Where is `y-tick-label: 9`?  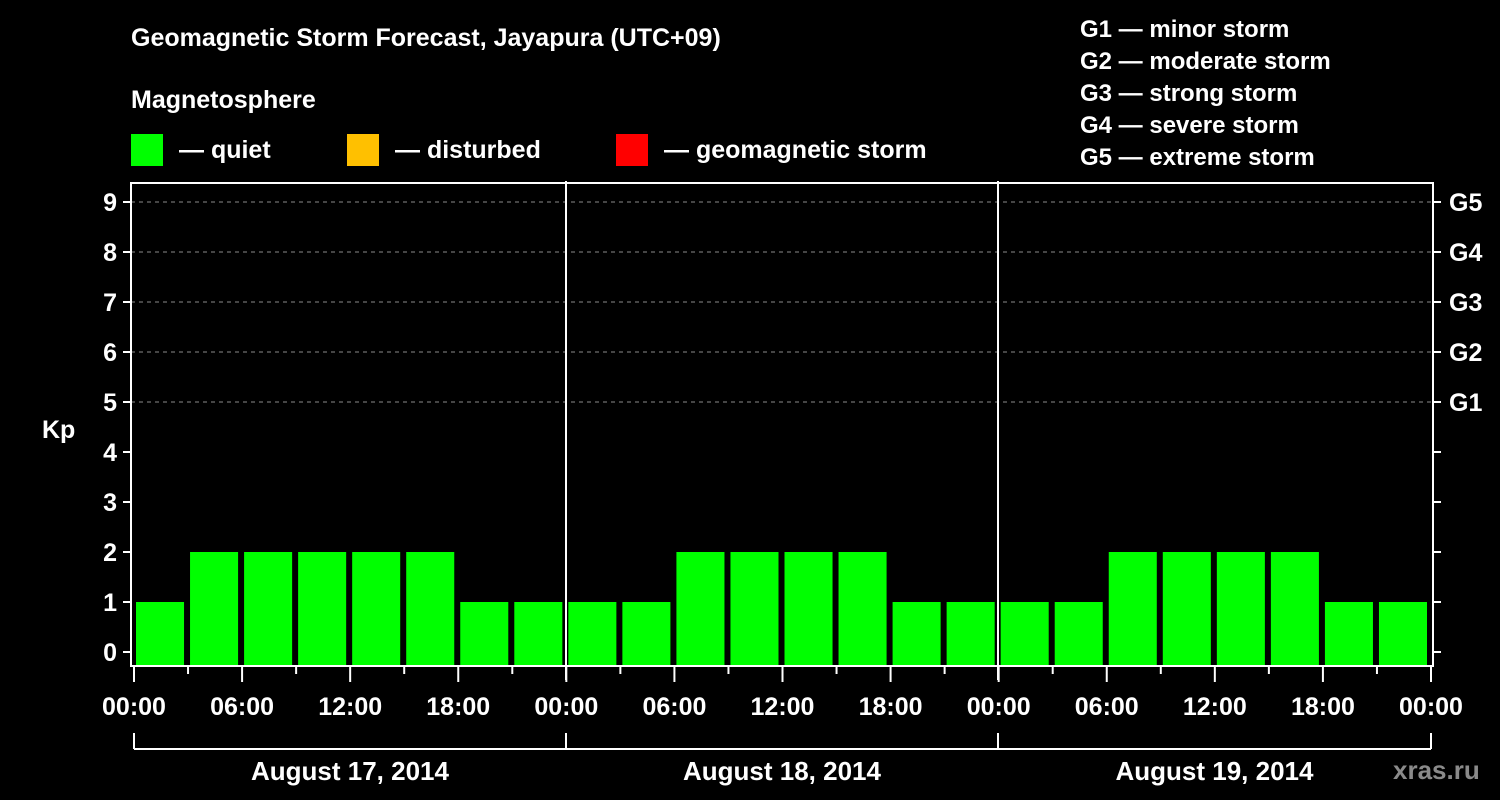 y-tick-label: 9 is located at coordinates (110, 203).